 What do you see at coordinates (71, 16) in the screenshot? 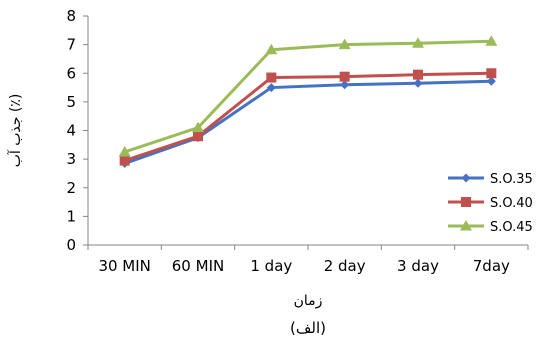
I see `y-tick-label: 8` at bounding box center [71, 16].